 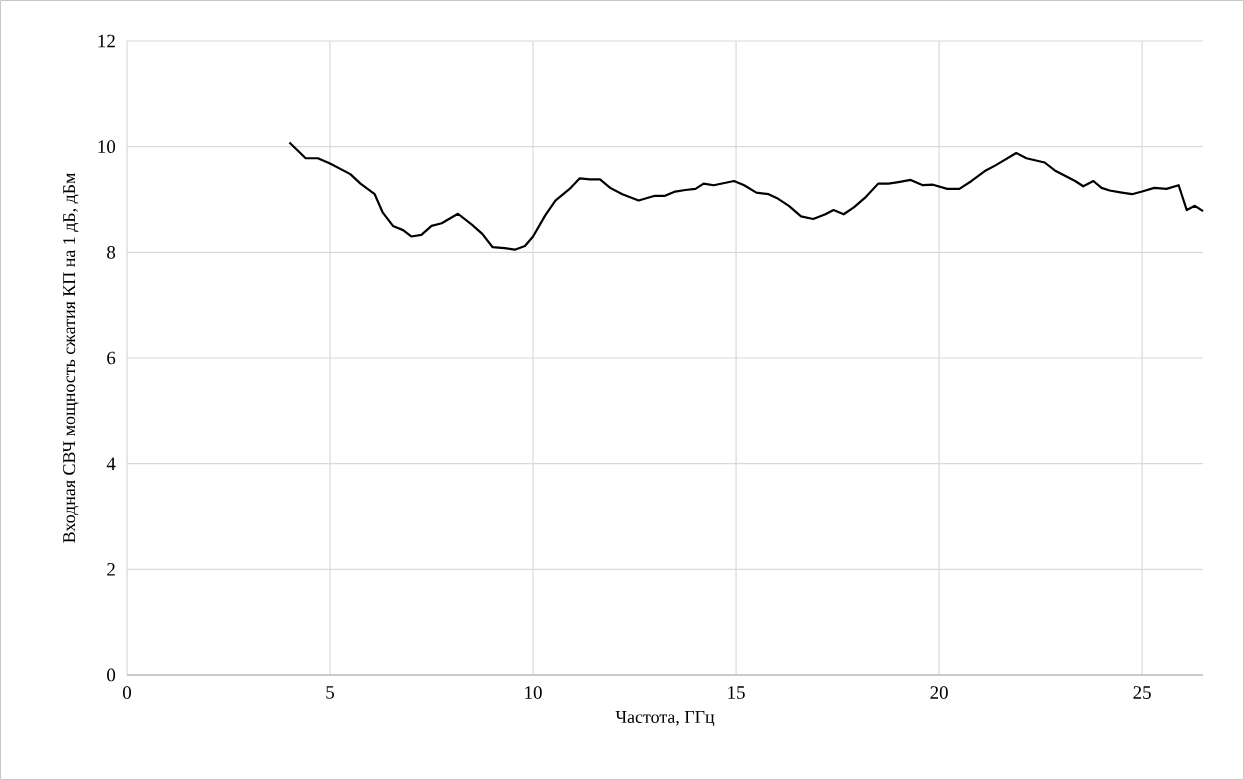 I want to click on x-tick-label: 5, so click(x=330, y=692).